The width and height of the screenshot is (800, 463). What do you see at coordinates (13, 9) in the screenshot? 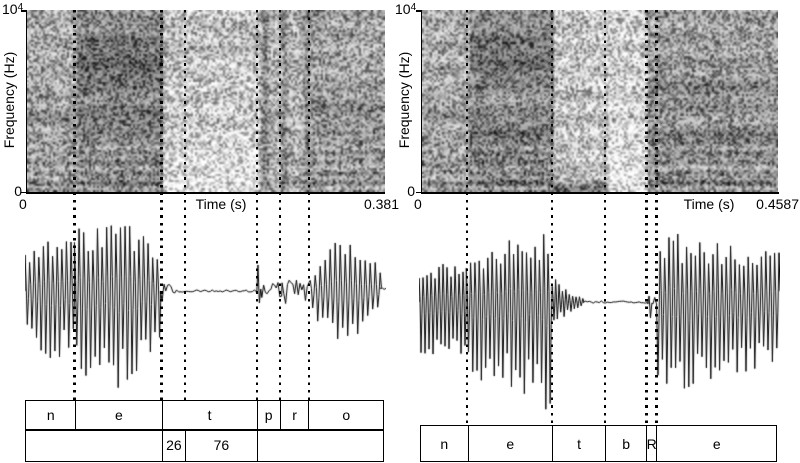
I see `left-y-max-label: 104` at bounding box center [13, 9].